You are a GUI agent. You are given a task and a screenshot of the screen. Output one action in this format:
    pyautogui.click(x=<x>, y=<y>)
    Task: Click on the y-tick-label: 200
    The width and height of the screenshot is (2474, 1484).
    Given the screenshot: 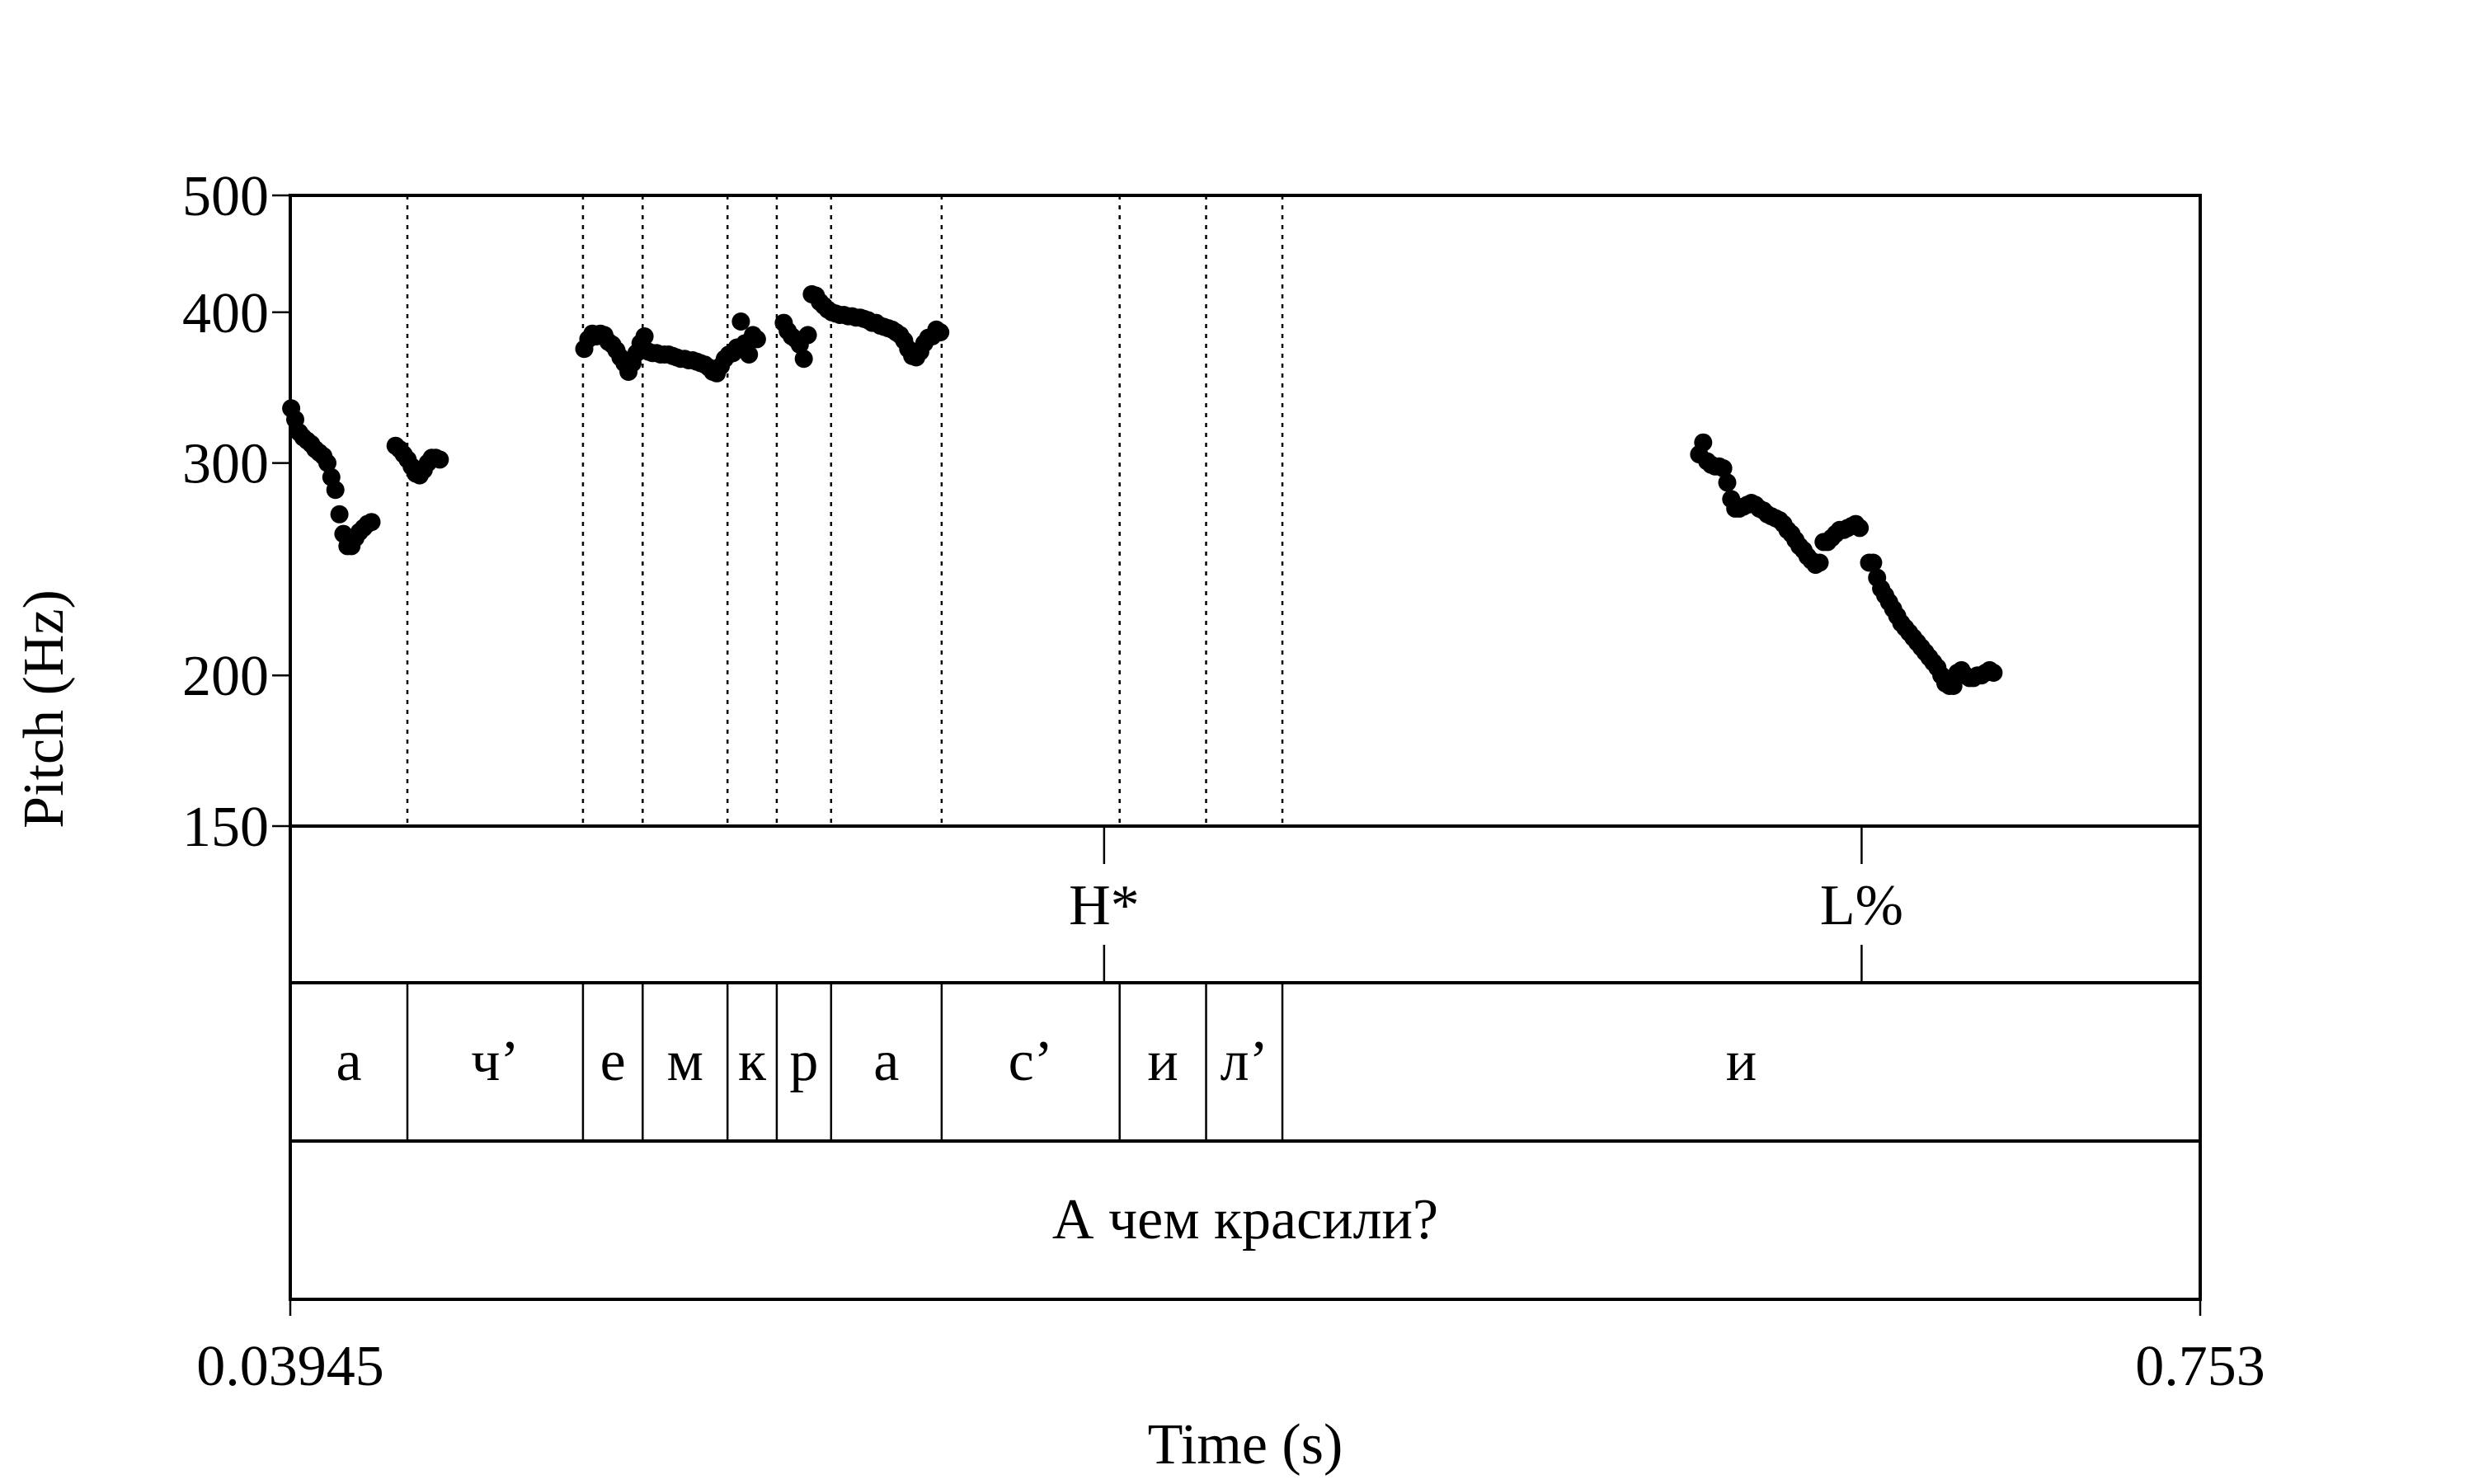 What is the action you would take?
    pyautogui.click(x=225, y=676)
    